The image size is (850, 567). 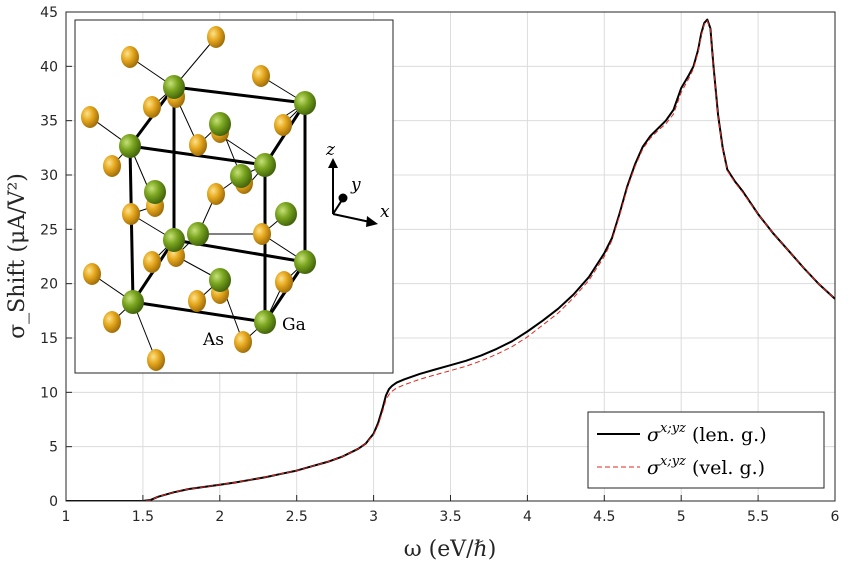 I want to click on y-tick-label: 25, so click(x=49, y=230).